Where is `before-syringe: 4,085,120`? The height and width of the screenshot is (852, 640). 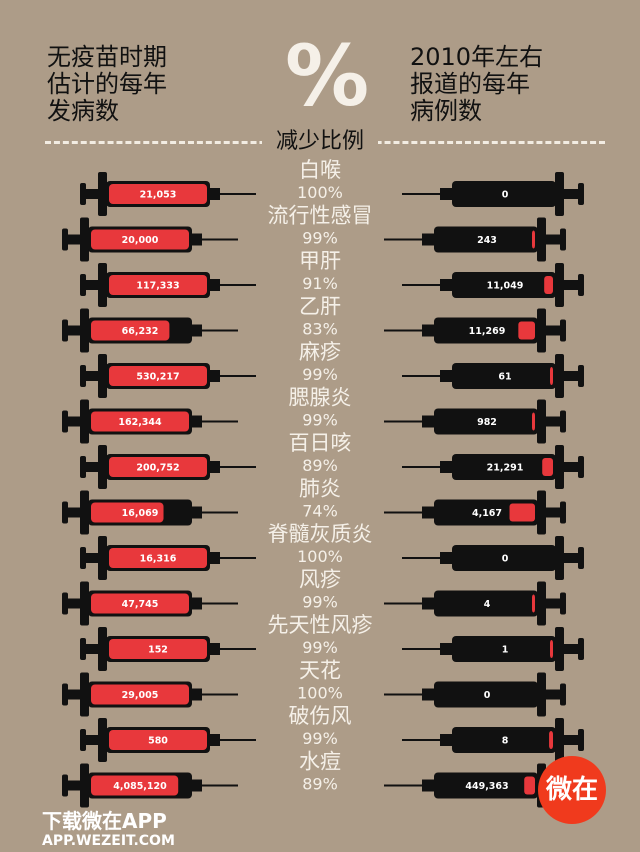 before-syringe: 4,085,120 is located at coordinates (150, 785).